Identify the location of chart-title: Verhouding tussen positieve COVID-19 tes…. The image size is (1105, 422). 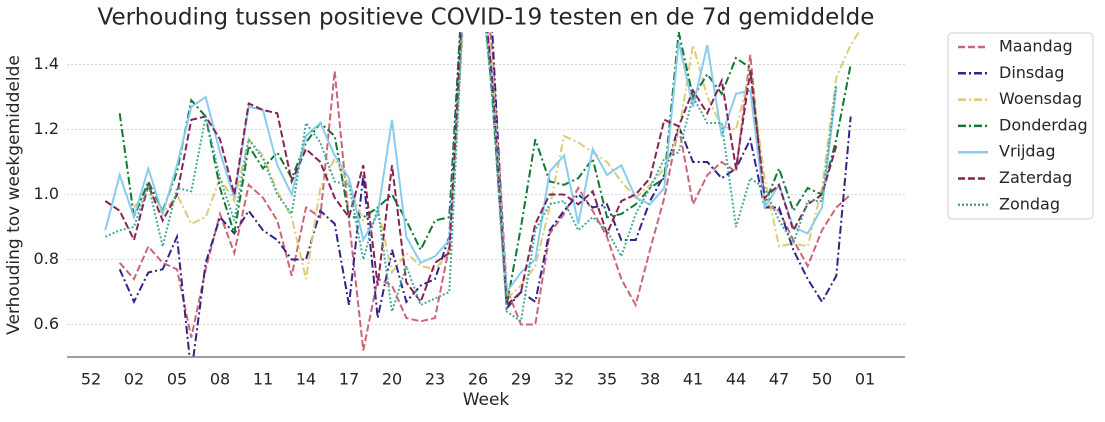
(486, 18).